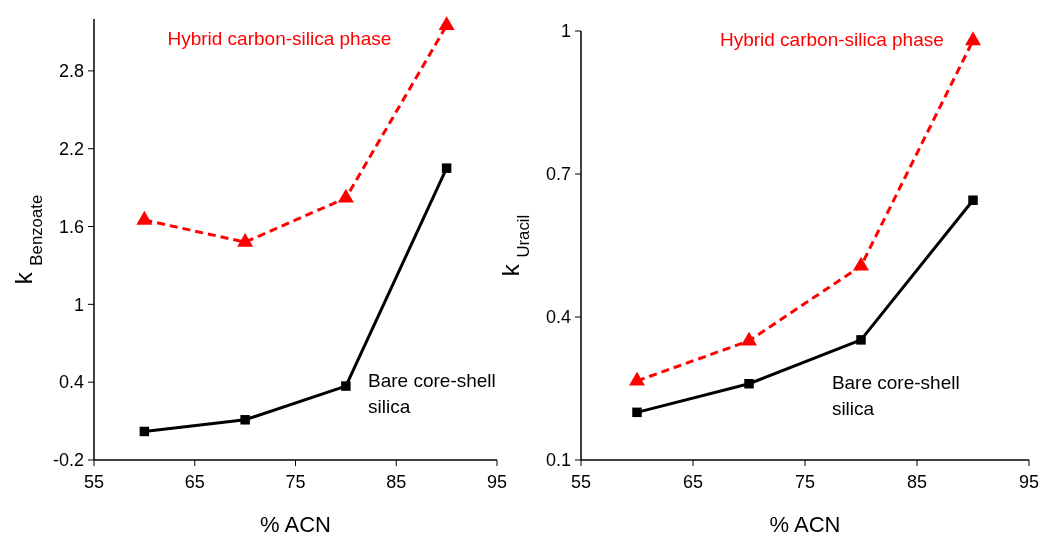 The width and height of the screenshot is (1045, 541). I want to click on y-tick-label: -0.2, so click(68, 460).